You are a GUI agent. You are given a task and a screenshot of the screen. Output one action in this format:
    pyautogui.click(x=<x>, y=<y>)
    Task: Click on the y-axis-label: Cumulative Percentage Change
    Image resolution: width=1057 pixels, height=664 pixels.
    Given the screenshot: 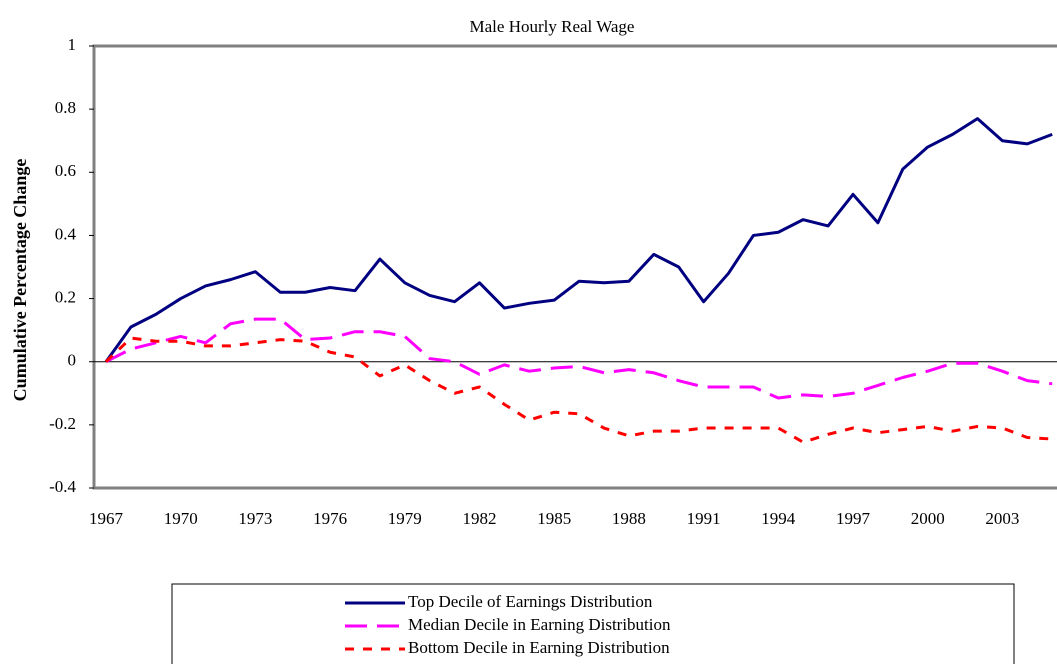 What is the action you would take?
    pyautogui.click(x=20, y=280)
    